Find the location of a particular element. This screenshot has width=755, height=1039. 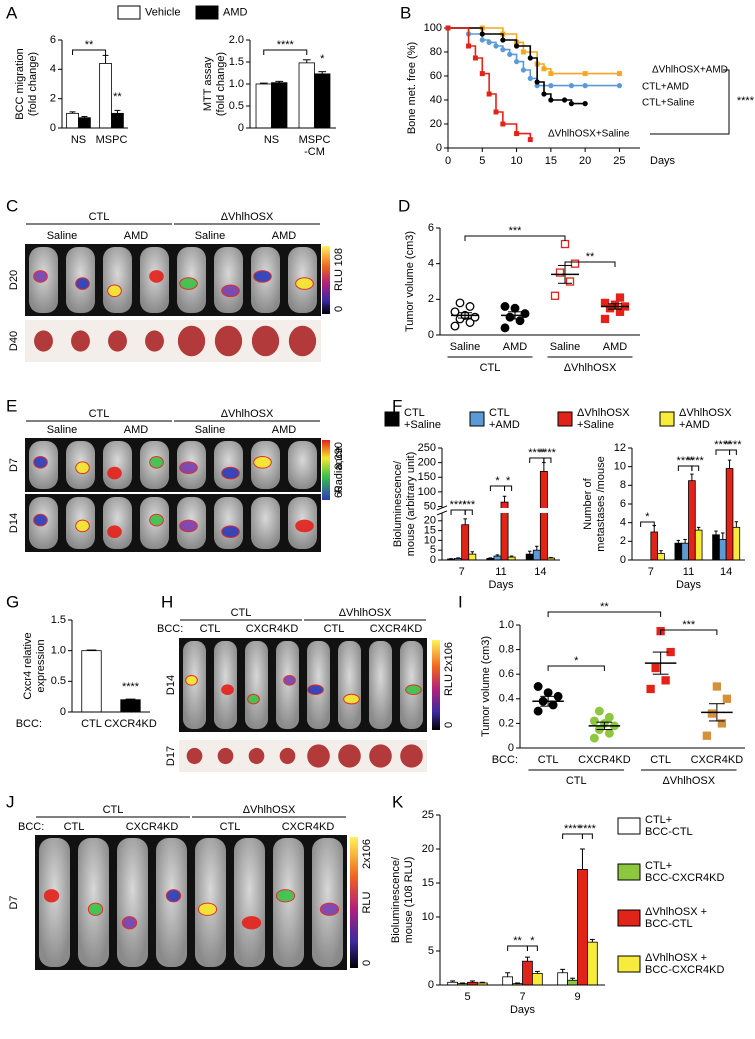

y-axis-label: Cxcr4 relative is located at coordinates (28, 665).